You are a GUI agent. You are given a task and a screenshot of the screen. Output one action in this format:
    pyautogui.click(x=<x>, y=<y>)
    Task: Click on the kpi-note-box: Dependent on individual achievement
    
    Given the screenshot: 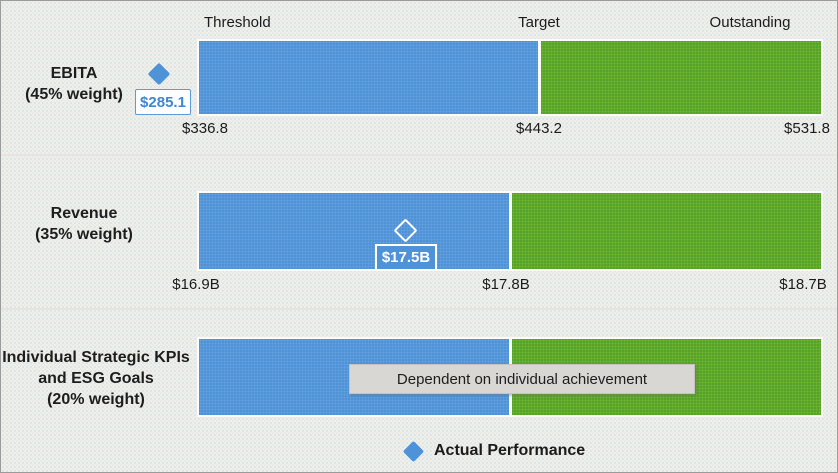 What is the action you would take?
    pyautogui.click(x=522, y=379)
    